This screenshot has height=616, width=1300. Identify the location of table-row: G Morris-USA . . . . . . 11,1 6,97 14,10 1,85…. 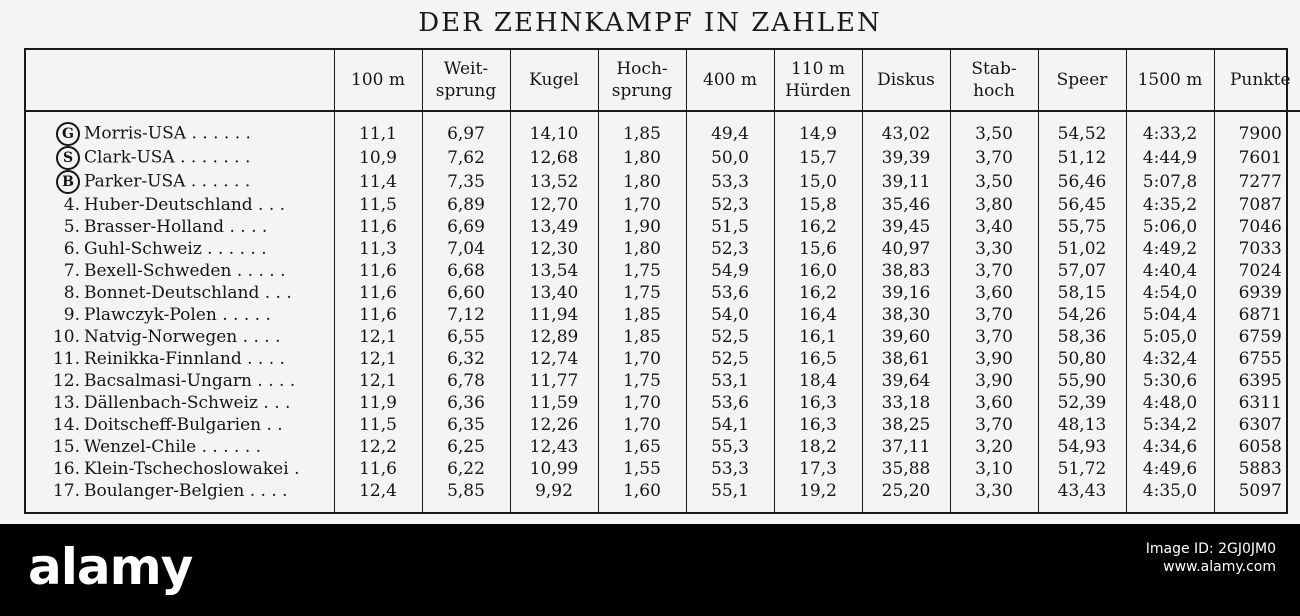
(663, 128).